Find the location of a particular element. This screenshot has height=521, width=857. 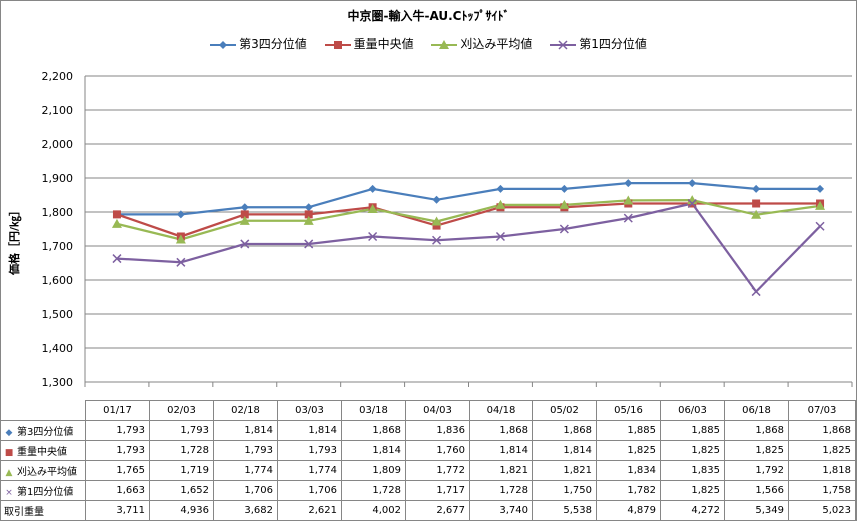

row-label-weight: 取引重量 is located at coordinates (43, 510).